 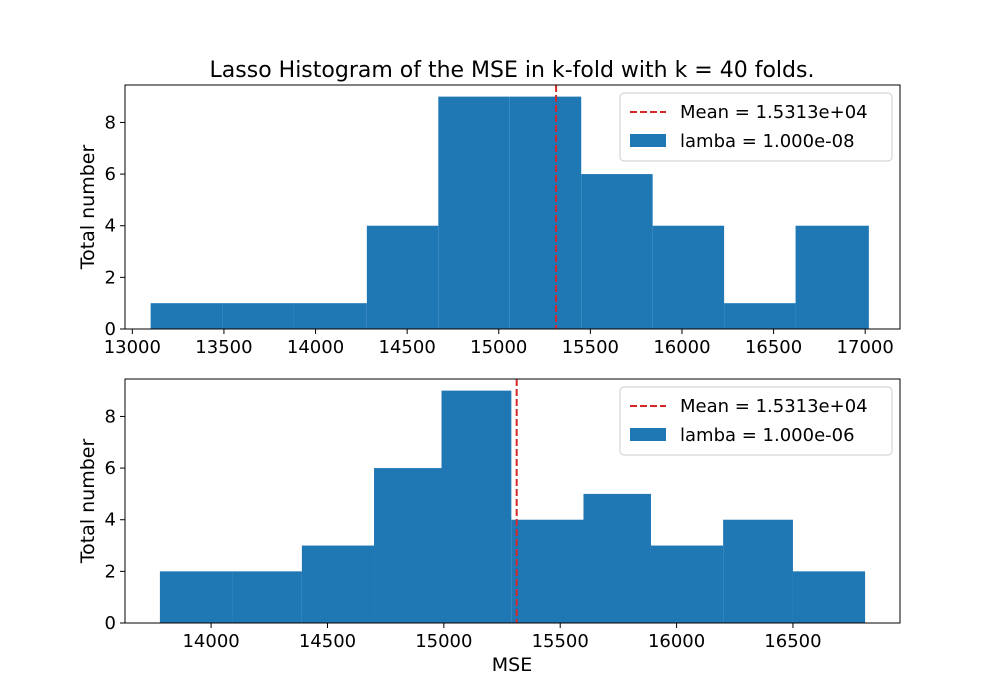 I want to click on x-tick-label: 13500, so click(x=223, y=347).